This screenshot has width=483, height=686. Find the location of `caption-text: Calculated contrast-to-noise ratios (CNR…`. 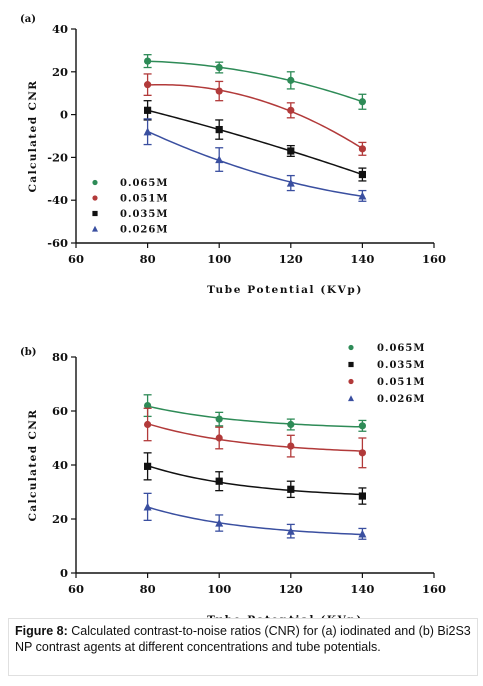

caption-text: Calculated contrast-to-noise ratios (CNR… is located at coordinates (243, 639).